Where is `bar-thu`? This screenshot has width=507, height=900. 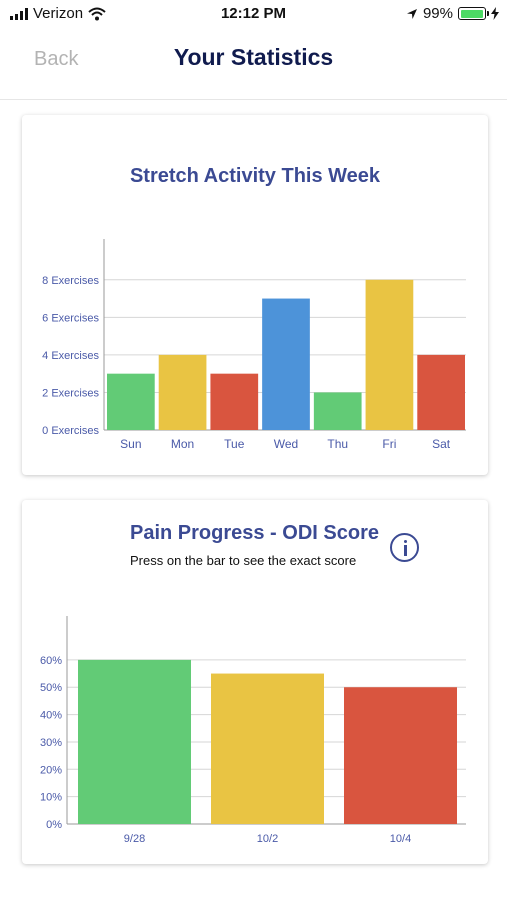
bar-thu is located at coordinates (337, 411).